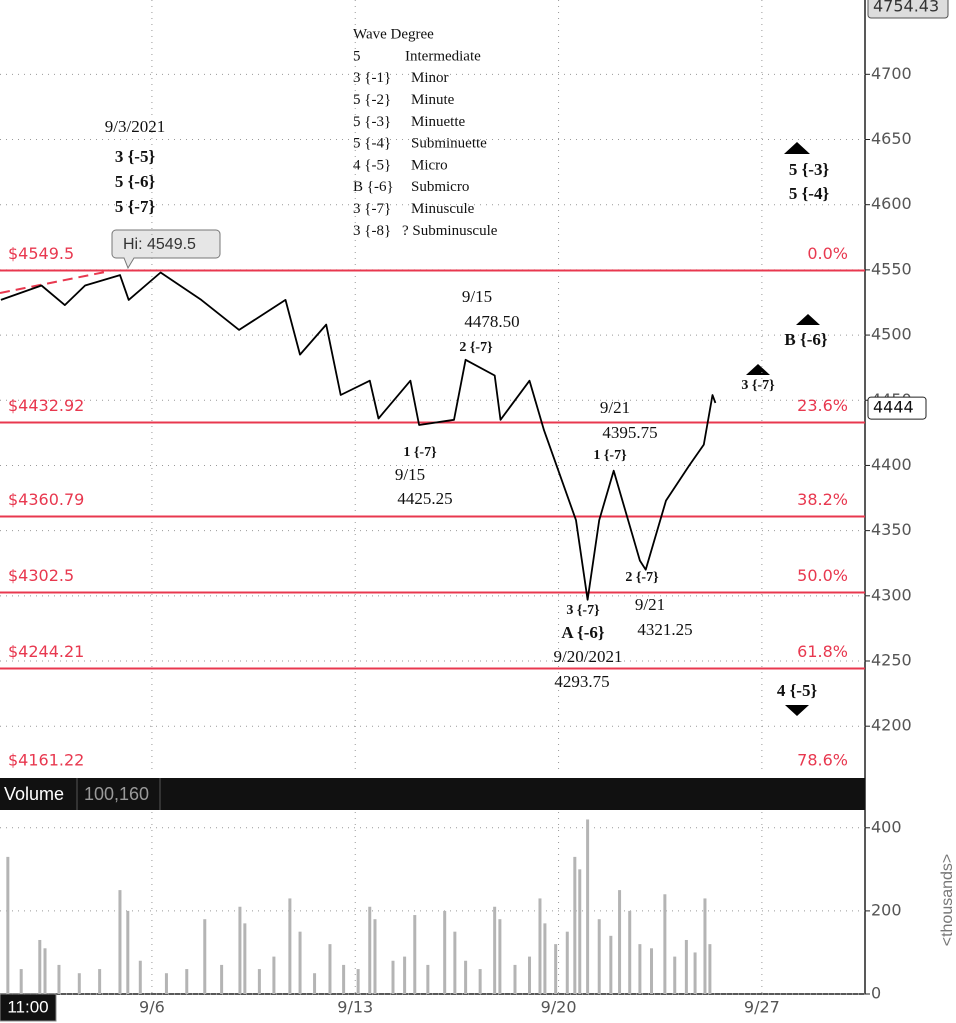  What do you see at coordinates (822, 575) in the screenshot?
I see `fib-pct-label: 50.0%` at bounding box center [822, 575].